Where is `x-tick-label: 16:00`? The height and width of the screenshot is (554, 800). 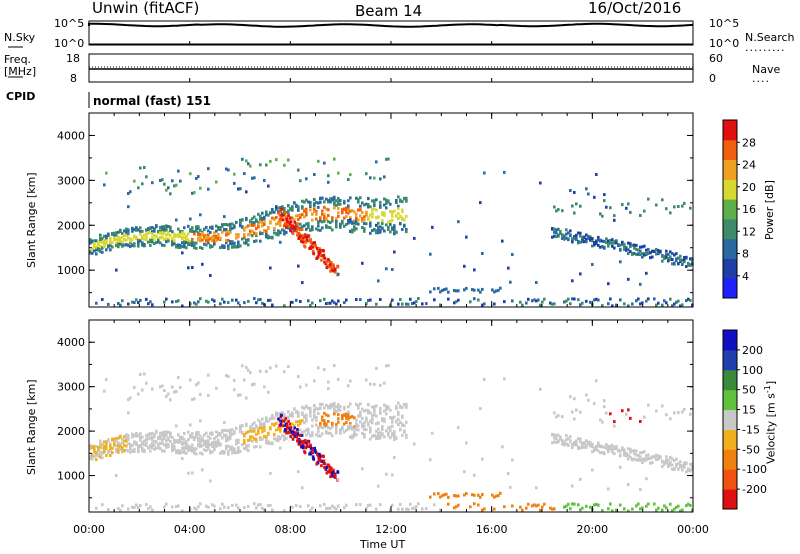 x-tick-label: 16:00 is located at coordinates (492, 529).